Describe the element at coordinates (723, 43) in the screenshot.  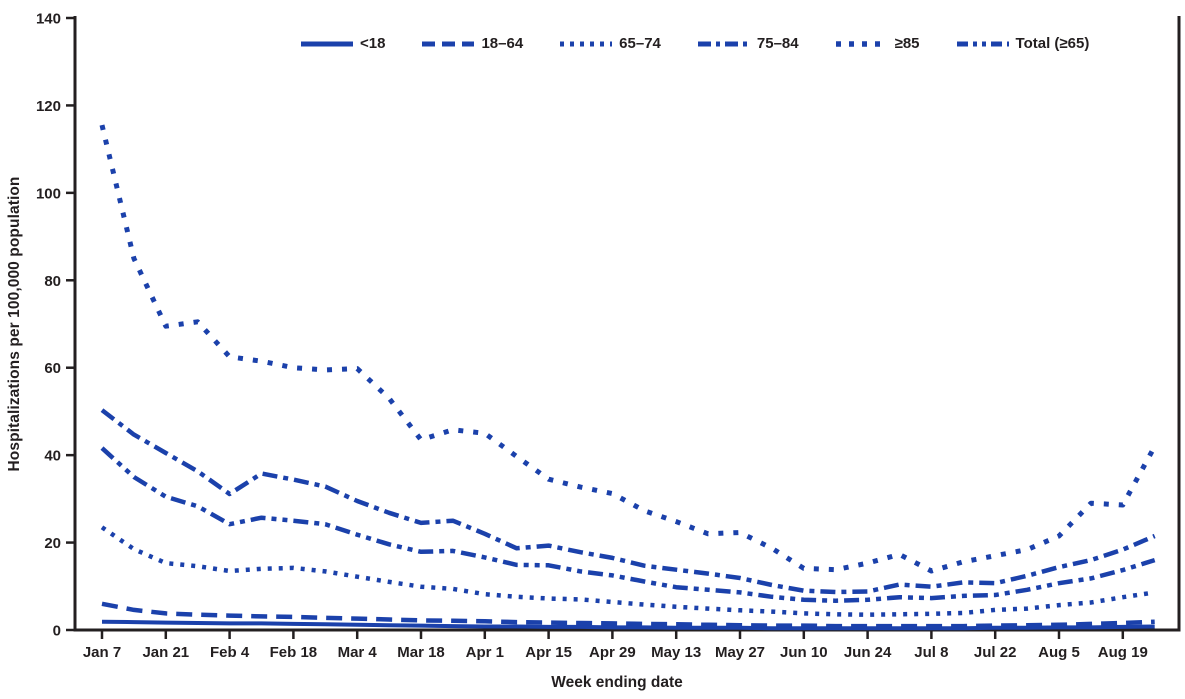
I see `legend-swatch-dash-dot-icon` at that location.